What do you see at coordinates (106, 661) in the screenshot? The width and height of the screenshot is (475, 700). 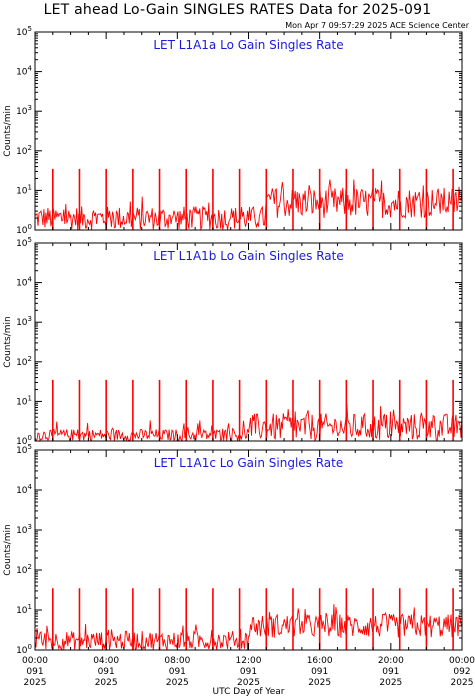 I see `x-tick-label: 04:00` at bounding box center [106, 661].